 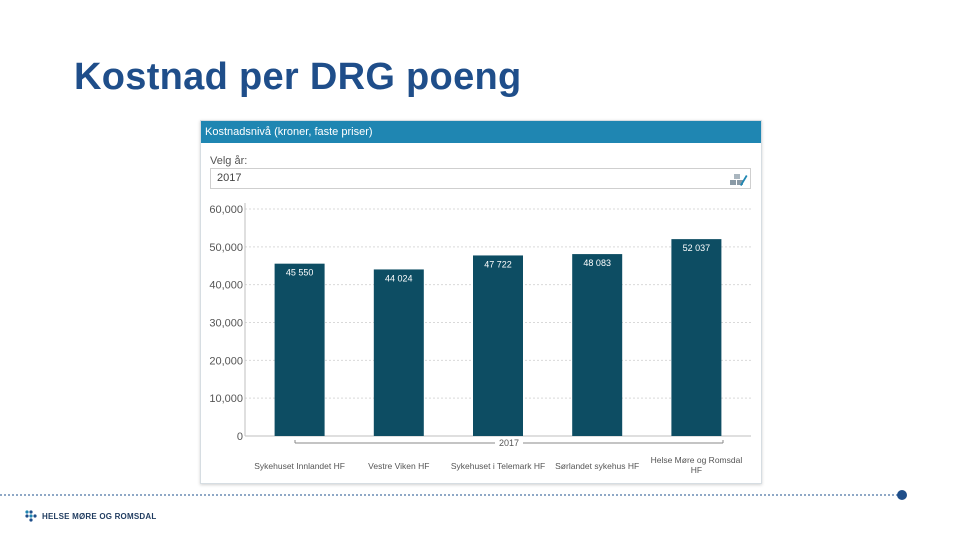 I want to click on category-label: HF, so click(x=696, y=470).